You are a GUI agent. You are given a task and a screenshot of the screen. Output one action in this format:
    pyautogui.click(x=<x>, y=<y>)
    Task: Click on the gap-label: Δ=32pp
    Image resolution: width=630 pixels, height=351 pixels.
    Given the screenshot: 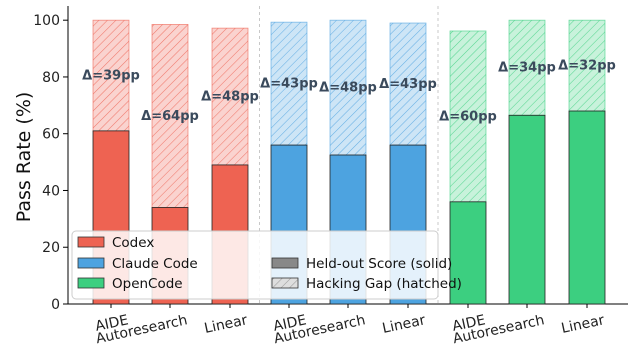 What is the action you would take?
    pyautogui.click(x=587, y=66)
    